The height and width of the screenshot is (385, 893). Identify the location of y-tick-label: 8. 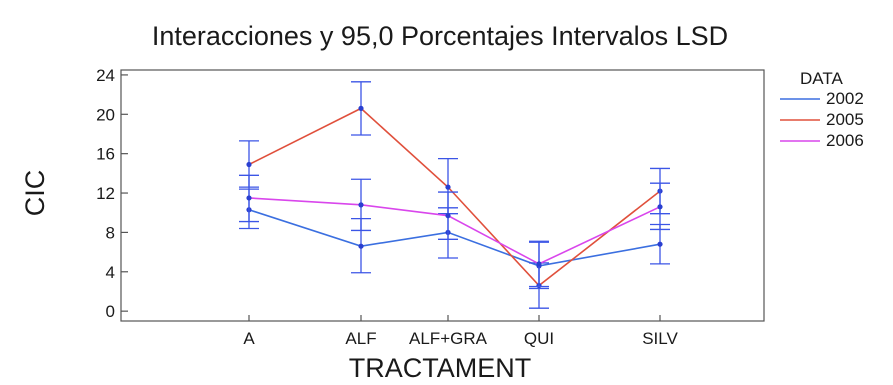
(110, 232).